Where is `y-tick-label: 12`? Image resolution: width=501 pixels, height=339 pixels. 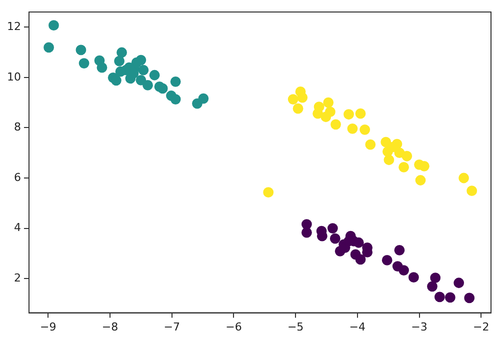 y-tick-label: 12 is located at coordinates (13, 26).